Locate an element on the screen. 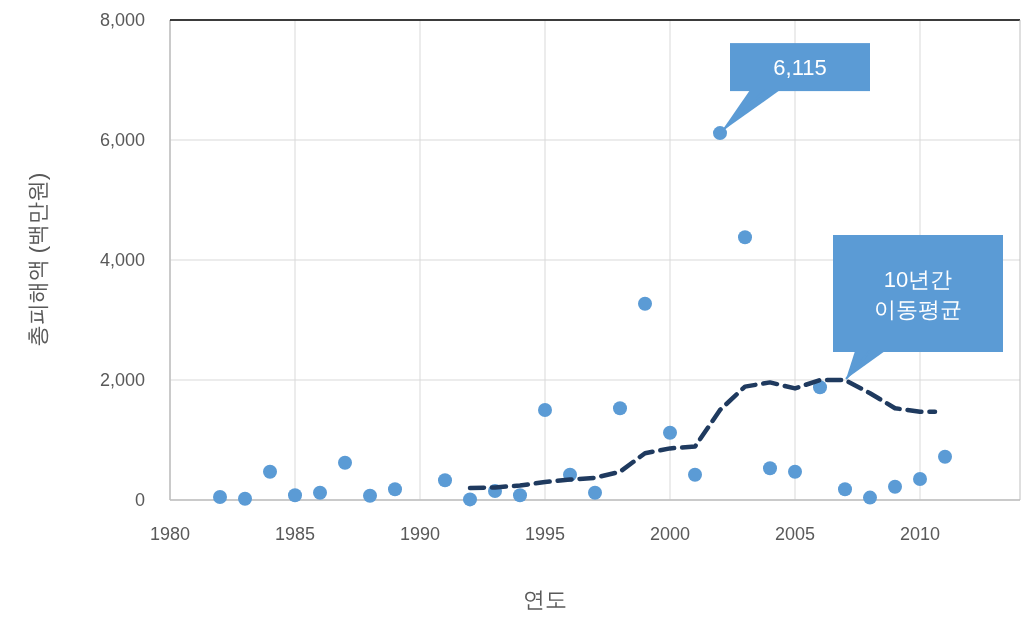 Image resolution: width=1023 pixels, height=618 pixels. x-axis-title: 연도 is located at coordinates (545, 599).